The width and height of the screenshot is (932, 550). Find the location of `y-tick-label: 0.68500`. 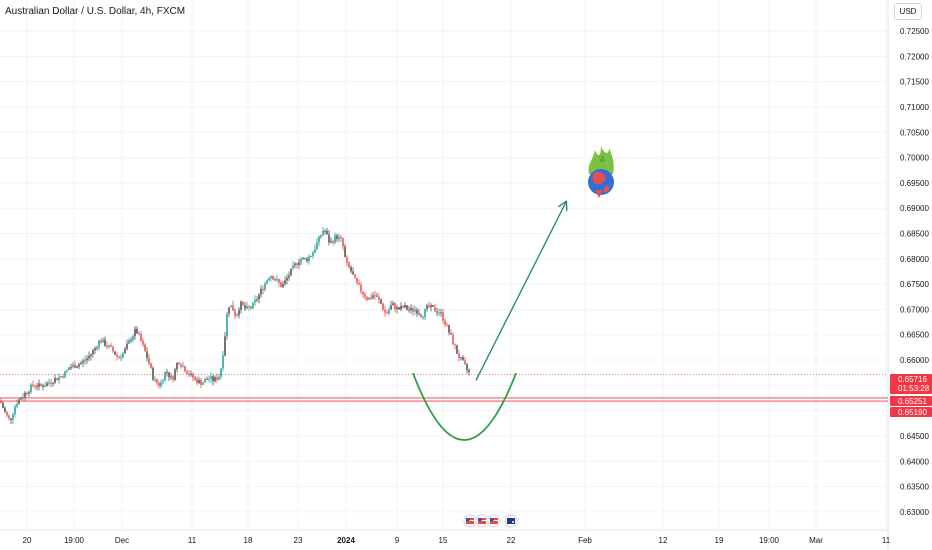

y-tick-label: 0.68500 is located at coordinates (914, 234).